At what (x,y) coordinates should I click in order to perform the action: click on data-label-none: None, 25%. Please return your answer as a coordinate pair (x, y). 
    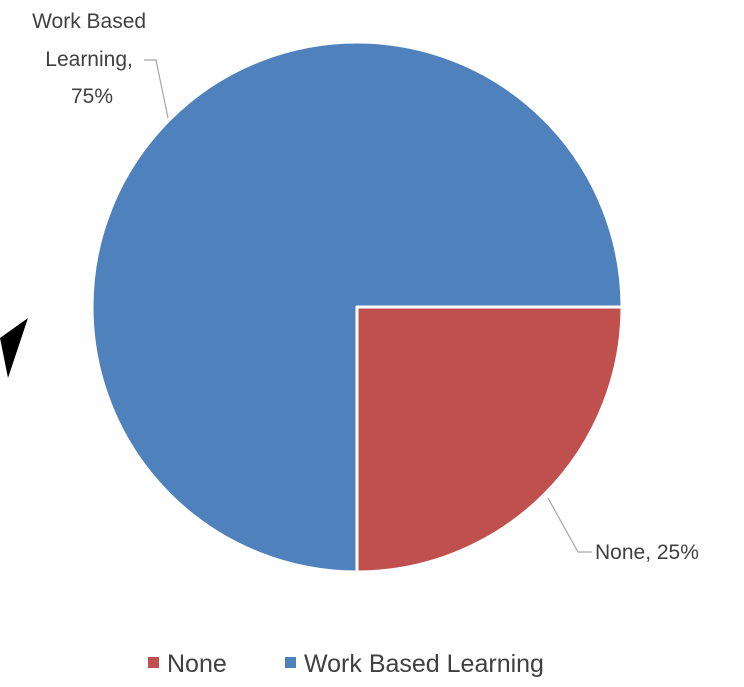
    Looking at the image, I should click on (647, 552).